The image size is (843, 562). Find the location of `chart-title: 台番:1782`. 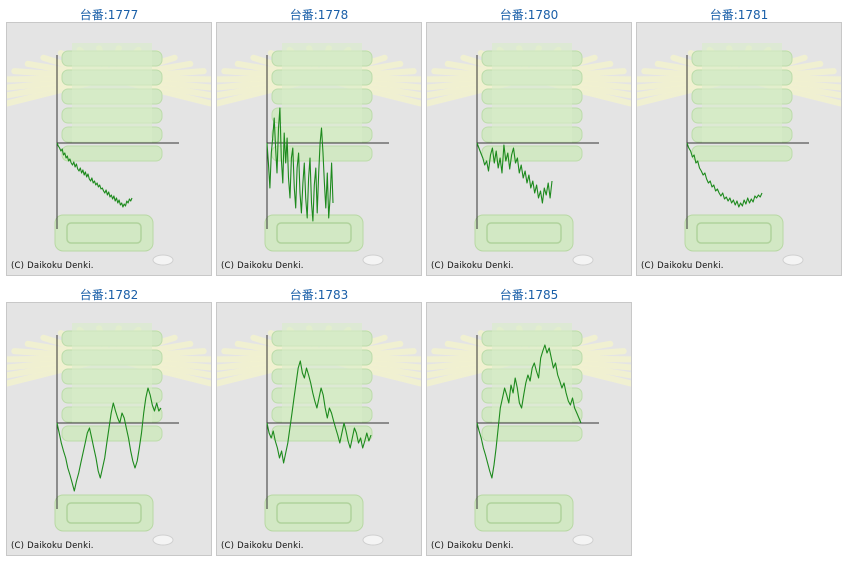

chart-title: 台番:1782 is located at coordinates (109, 295).